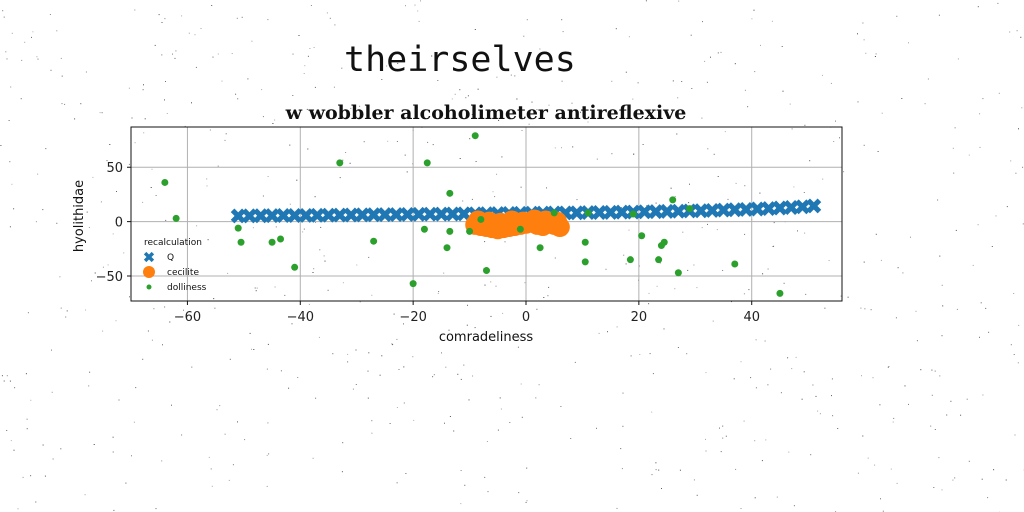 This screenshot has width=1024, height=512. What do you see at coordinates (557, 221) in the screenshot?
I see `point-cecilite` at bounding box center [557, 221].